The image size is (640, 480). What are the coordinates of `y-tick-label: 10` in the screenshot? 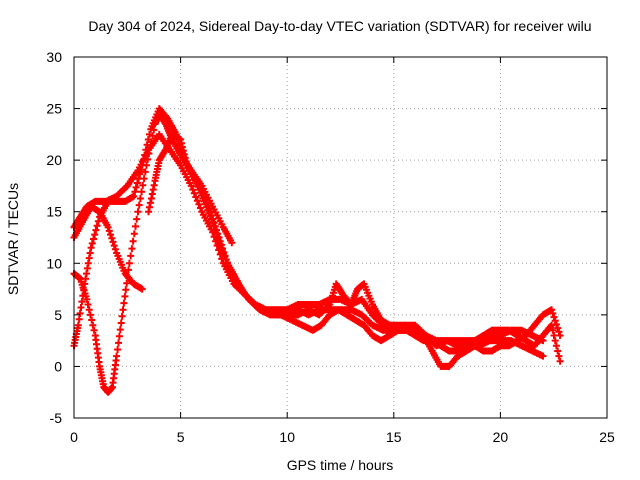 It's located at (54, 263).